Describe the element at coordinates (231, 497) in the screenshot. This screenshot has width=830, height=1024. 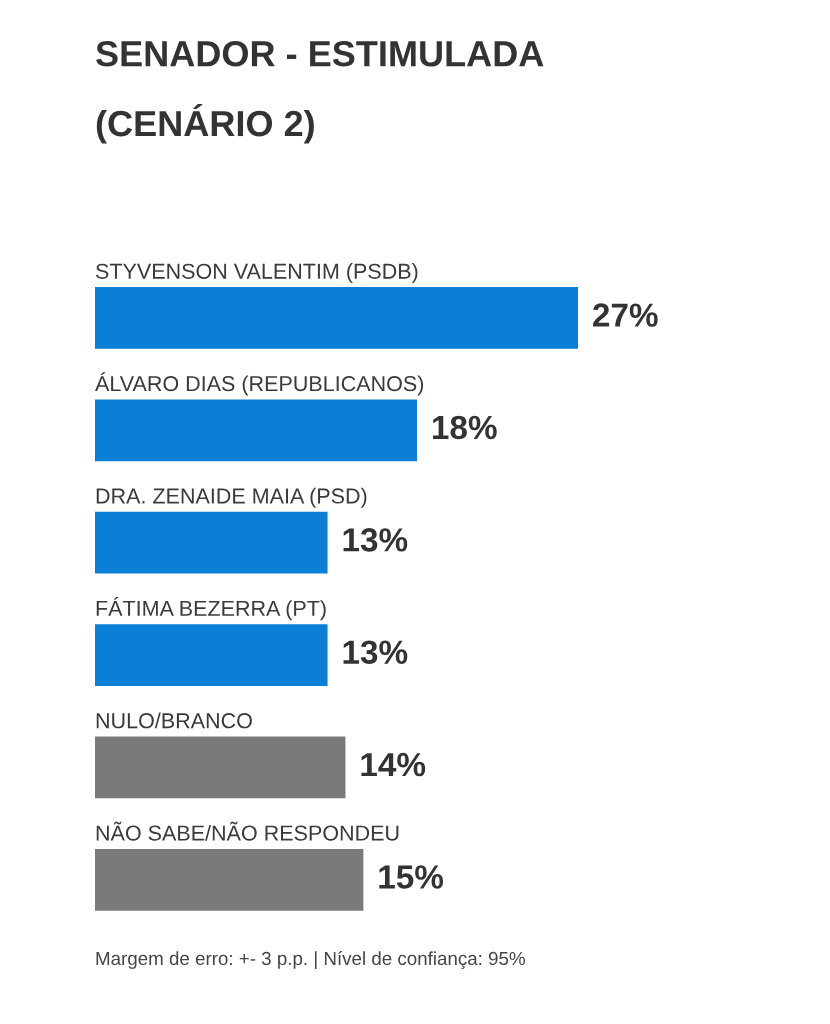
I see `y-tick-label: DRA. ZENAIDE MAIA (PSD)` at that location.